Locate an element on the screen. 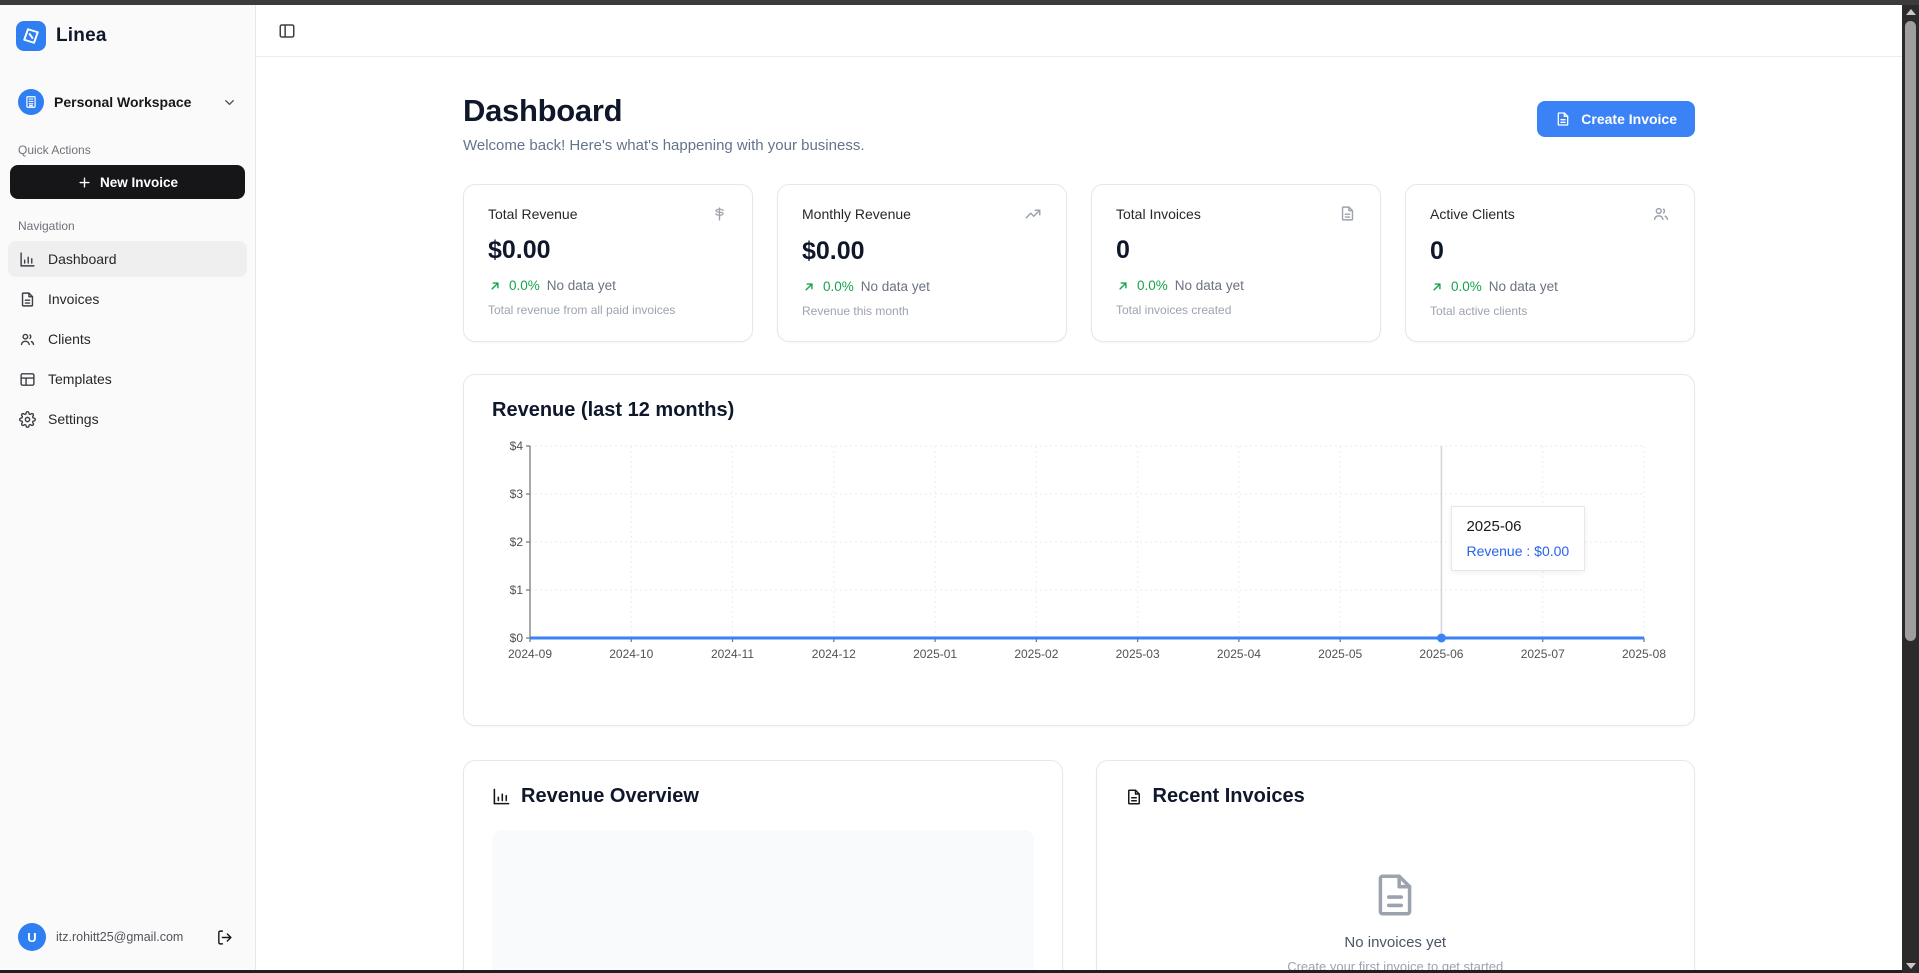  sidebar-item-label: Dashboard is located at coordinates (82, 259).